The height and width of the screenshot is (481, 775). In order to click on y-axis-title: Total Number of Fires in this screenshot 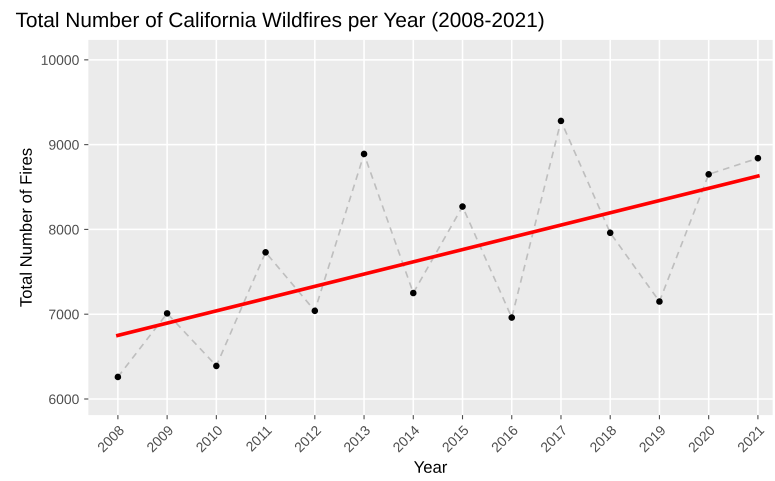, I will do `click(26, 227)`.